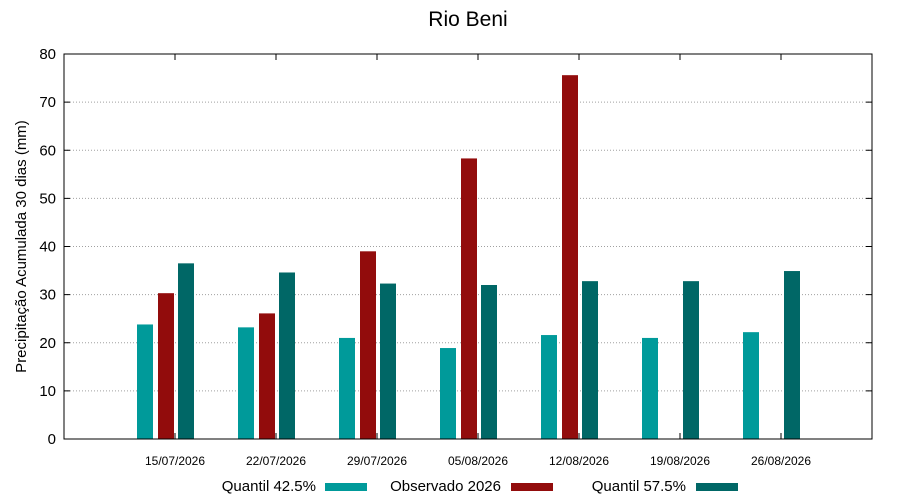 This screenshot has width=900, height=500. What do you see at coordinates (47, 391) in the screenshot?
I see `y-tick-label: 10` at bounding box center [47, 391].